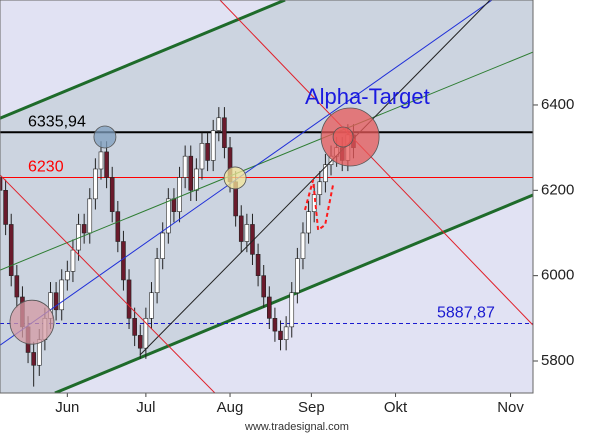 The height and width of the screenshot is (440, 595). I want to click on channel-line, so click(143, 60).